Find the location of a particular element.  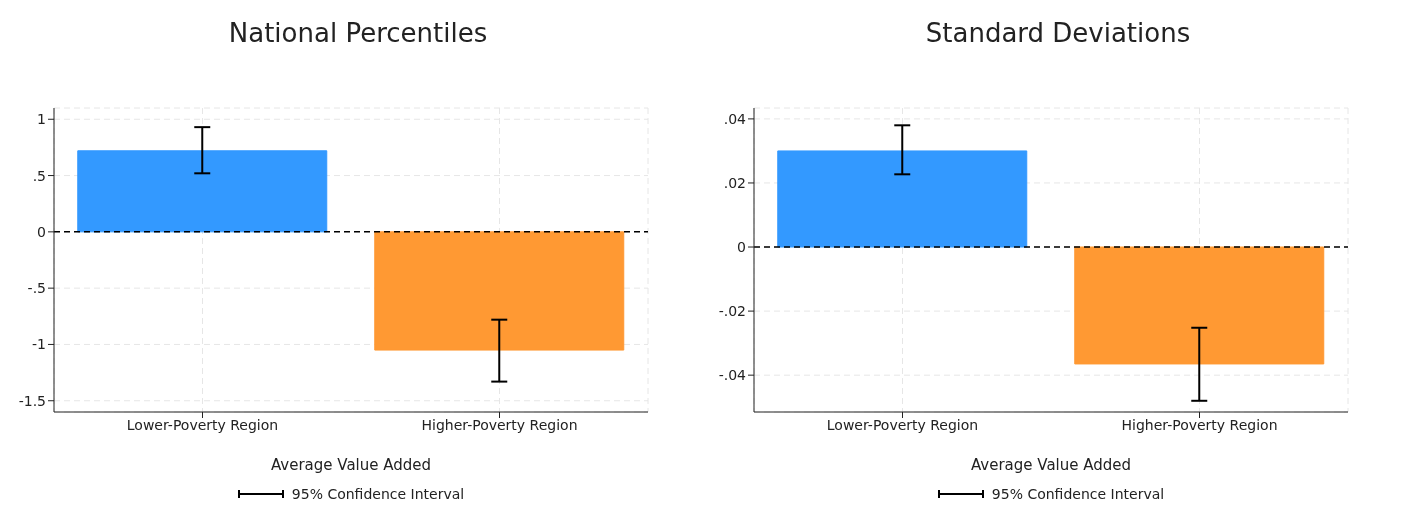

y-tick-label: -1 is located at coordinates (39, 344).